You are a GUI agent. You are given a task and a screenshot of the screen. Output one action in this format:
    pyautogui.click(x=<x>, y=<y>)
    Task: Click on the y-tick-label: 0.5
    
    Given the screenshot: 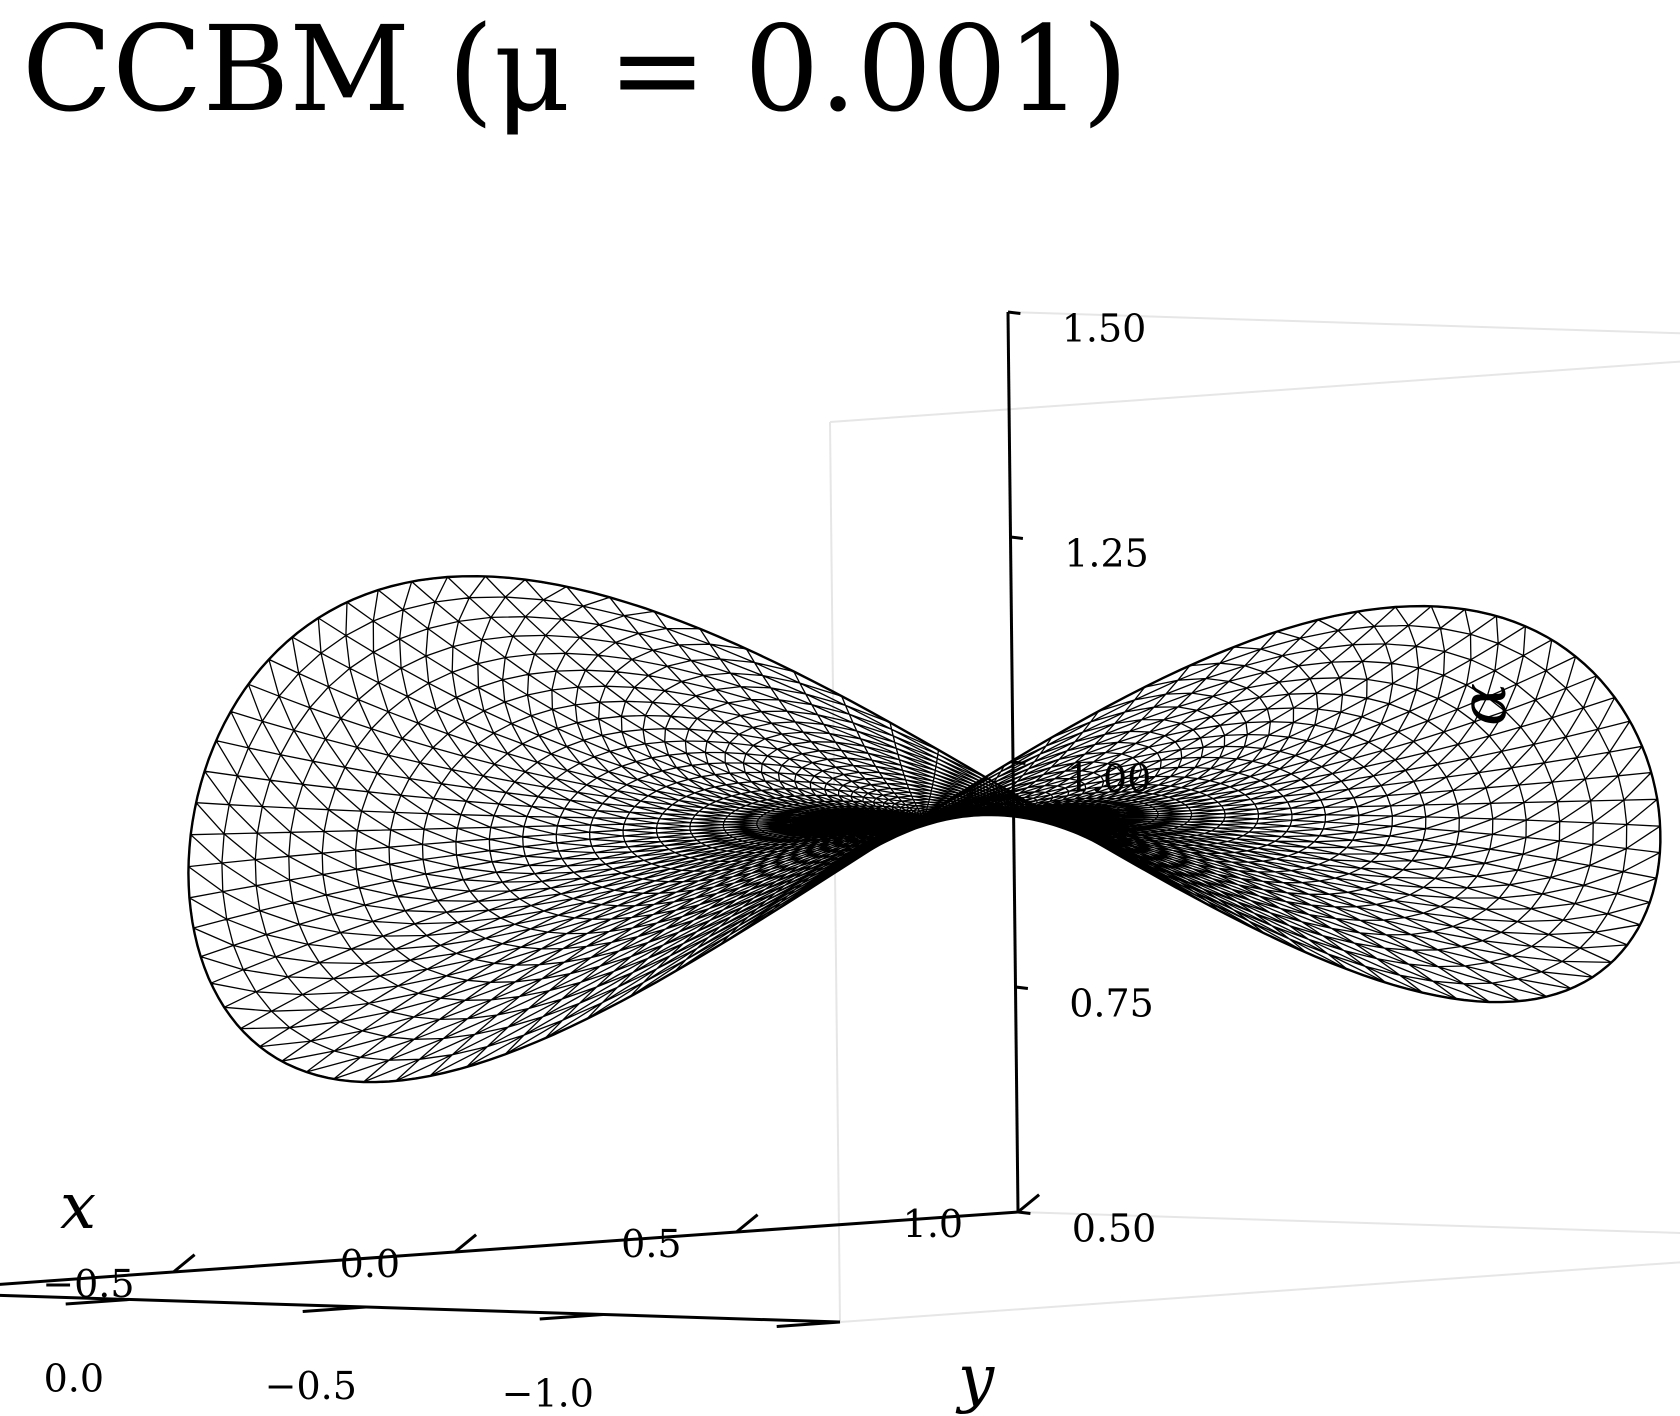 What is the action you would take?
    pyautogui.click(x=651, y=1244)
    